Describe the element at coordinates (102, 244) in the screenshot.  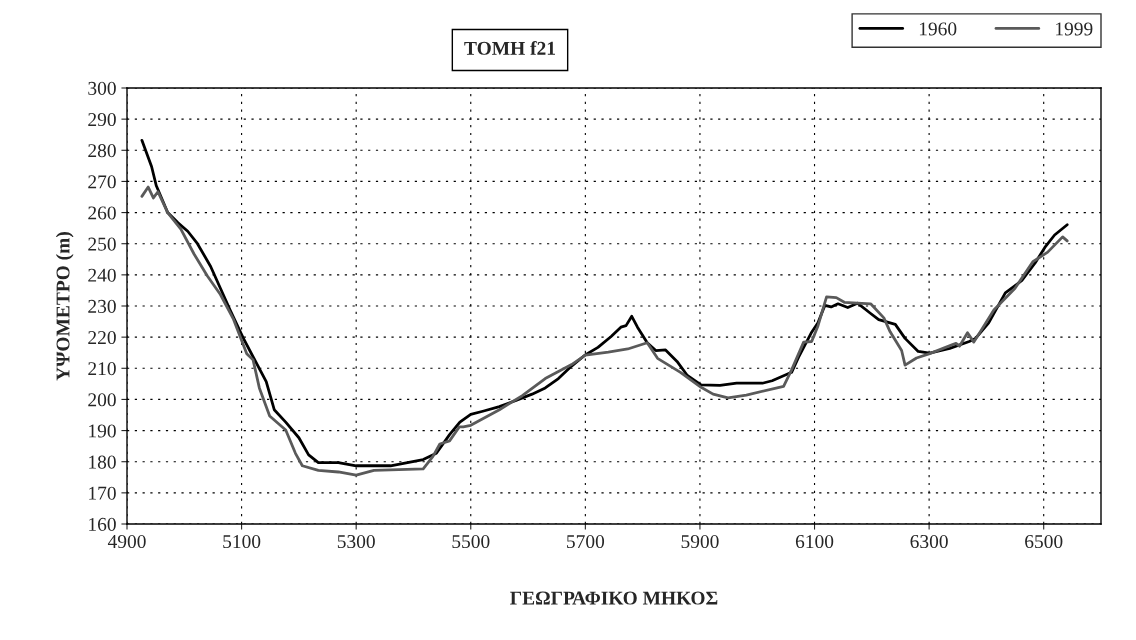
I see `y-tick-label: 250` at that location.